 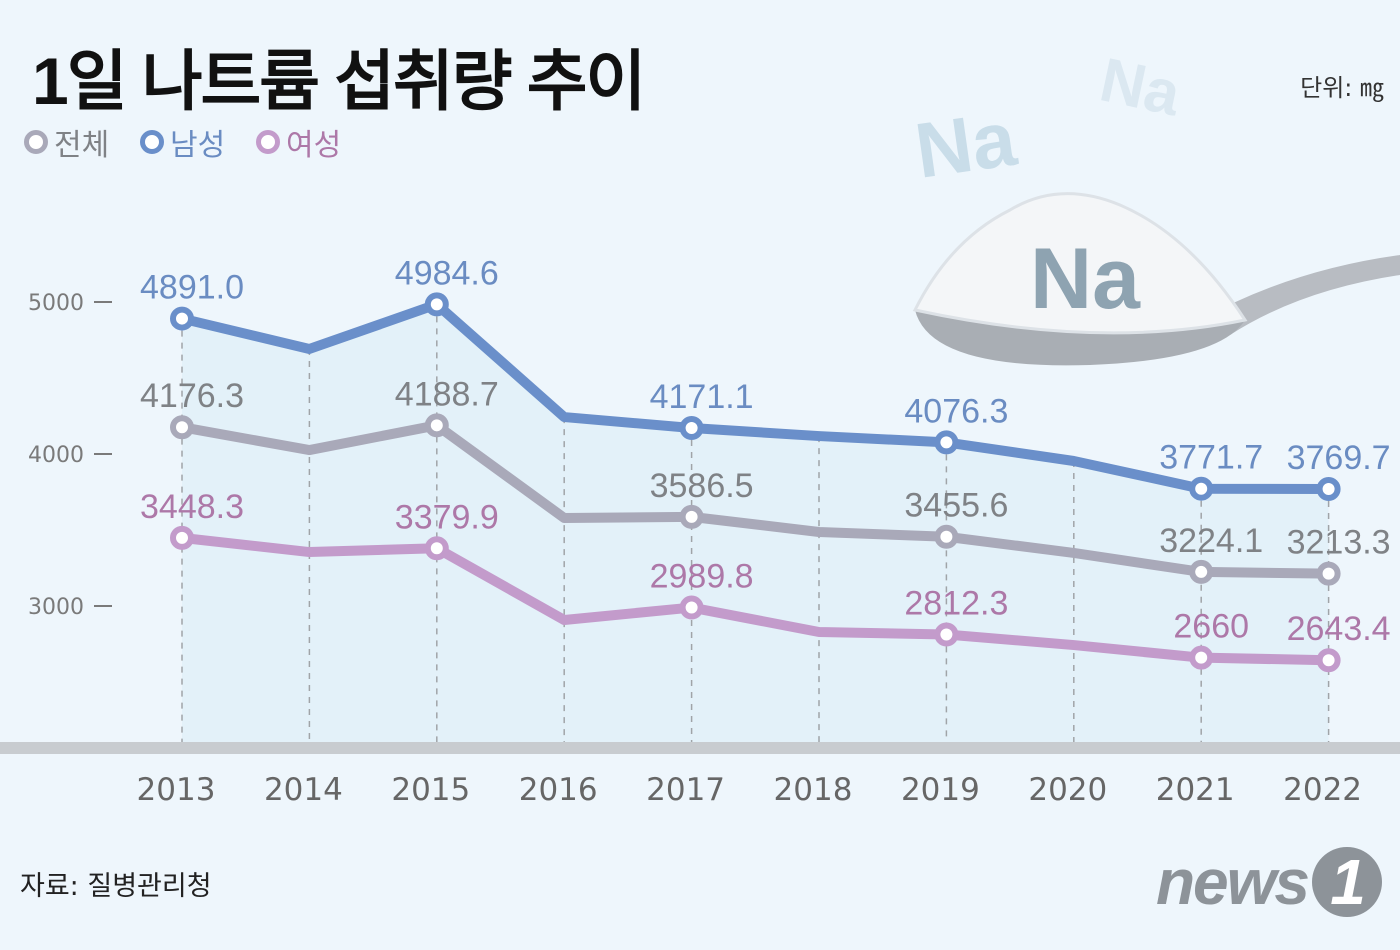 What do you see at coordinates (940, 790) in the screenshot?
I see `x-tick-label: 2019` at bounding box center [940, 790].